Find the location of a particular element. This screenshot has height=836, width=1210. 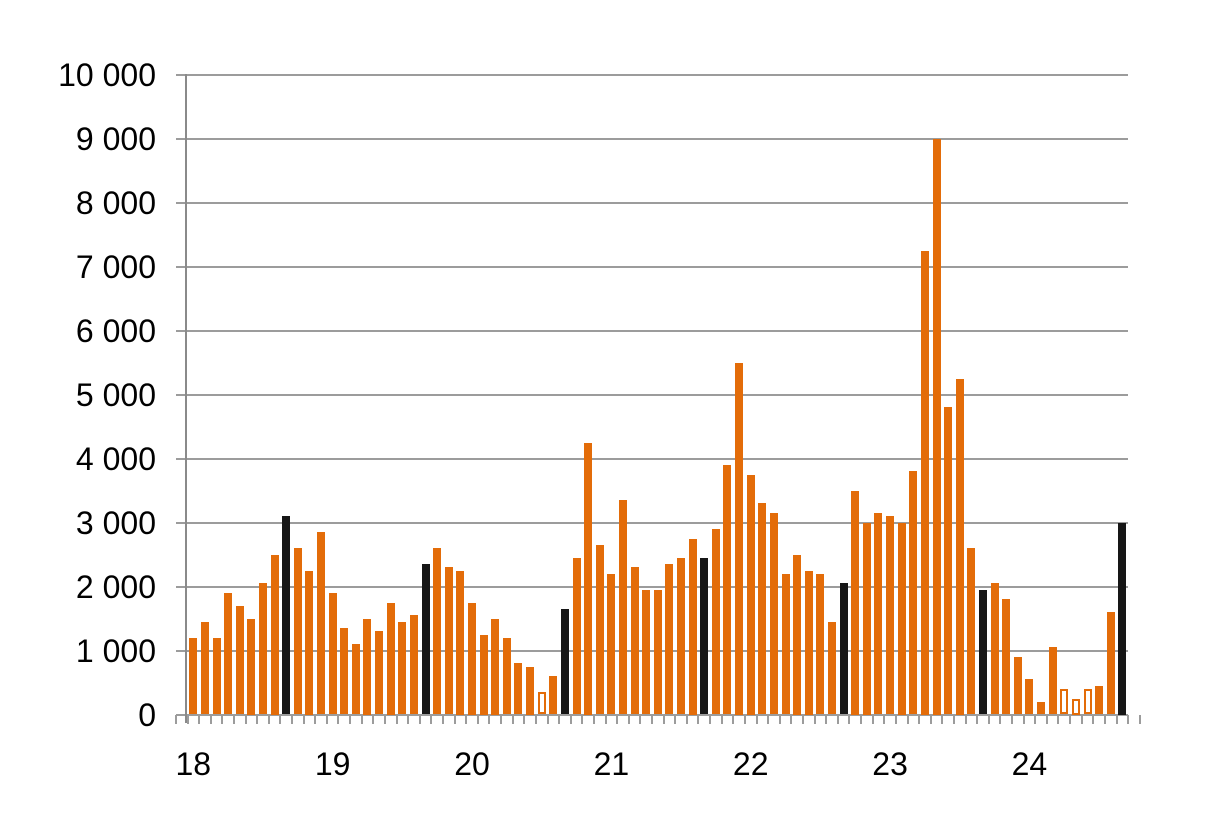

y-axis-label: 7 000 is located at coordinates (115, 266).